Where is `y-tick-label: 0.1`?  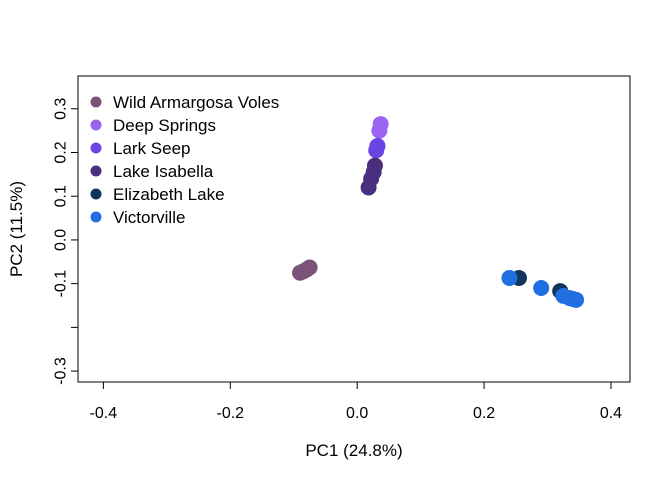
y-tick-label: 0.1 is located at coordinates (61, 196).